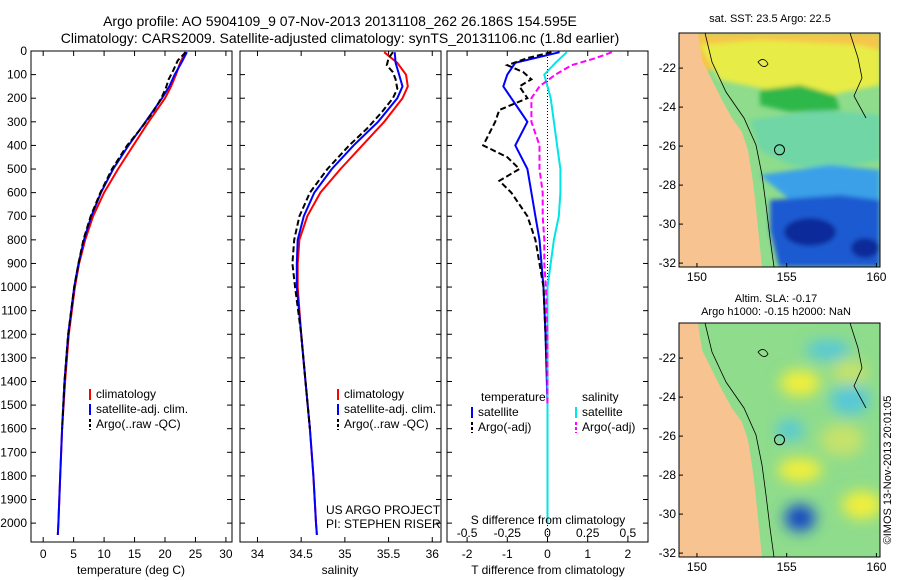 This screenshot has width=900, height=580. Describe the element at coordinates (739, 150) in the screenshot. I see `sst-shelf-contour` at that location.